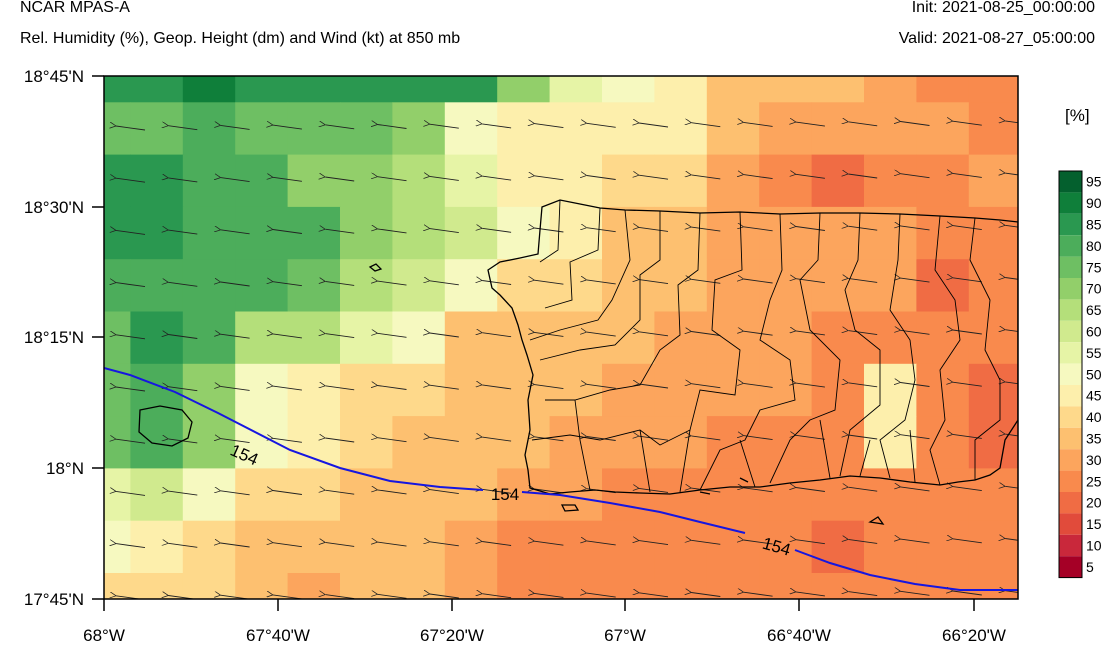 This screenshot has width=1107, height=647. Describe the element at coordinates (996, 38) in the screenshot. I see `valid-time: Valid: 2021-08-27_05:00:00` at that location.